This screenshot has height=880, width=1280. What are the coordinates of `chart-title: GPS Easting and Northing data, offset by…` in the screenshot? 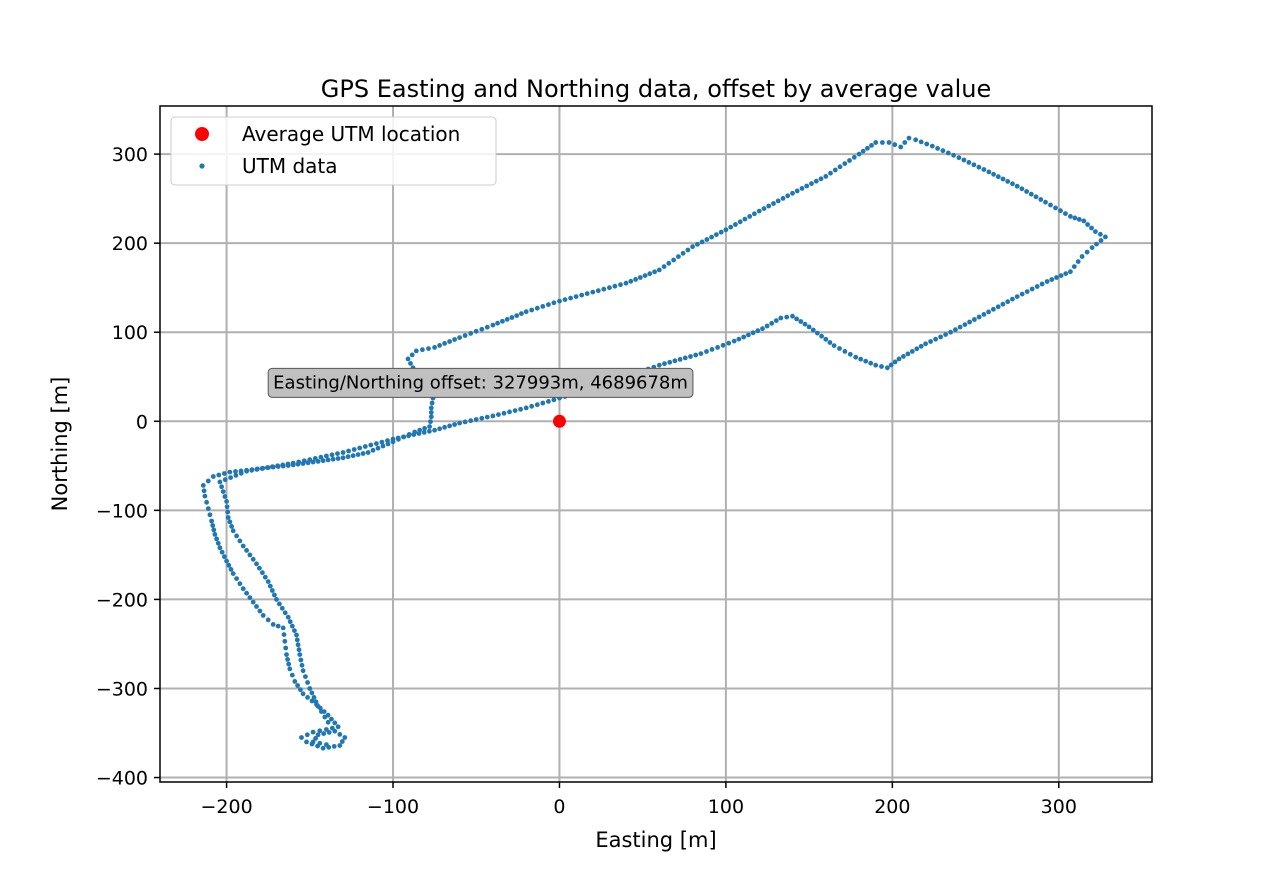 It's located at (656, 89).